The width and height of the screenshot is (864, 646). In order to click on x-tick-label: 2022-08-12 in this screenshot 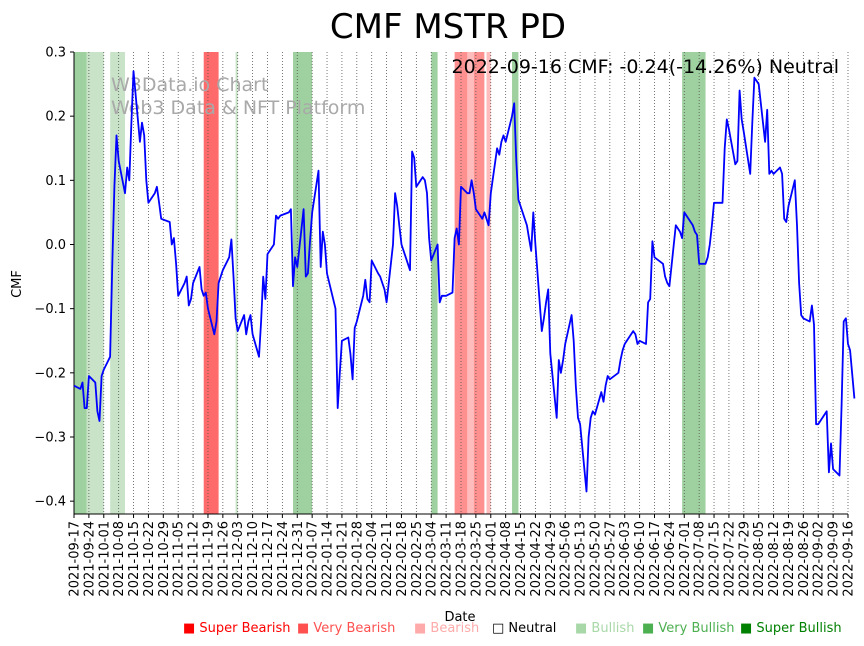, I will do `click(774, 559)`.